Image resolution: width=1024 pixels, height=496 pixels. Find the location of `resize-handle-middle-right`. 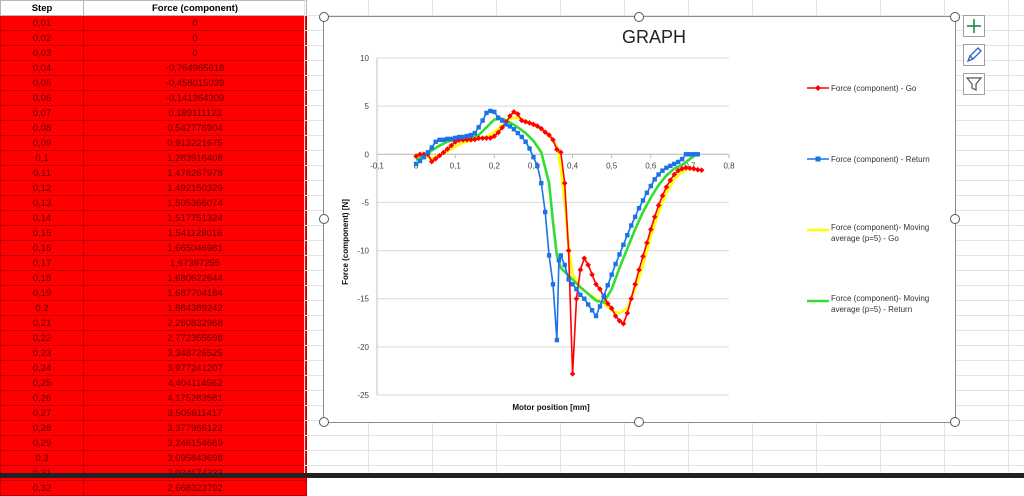

resize-handle-middle-right is located at coordinates (955, 219).